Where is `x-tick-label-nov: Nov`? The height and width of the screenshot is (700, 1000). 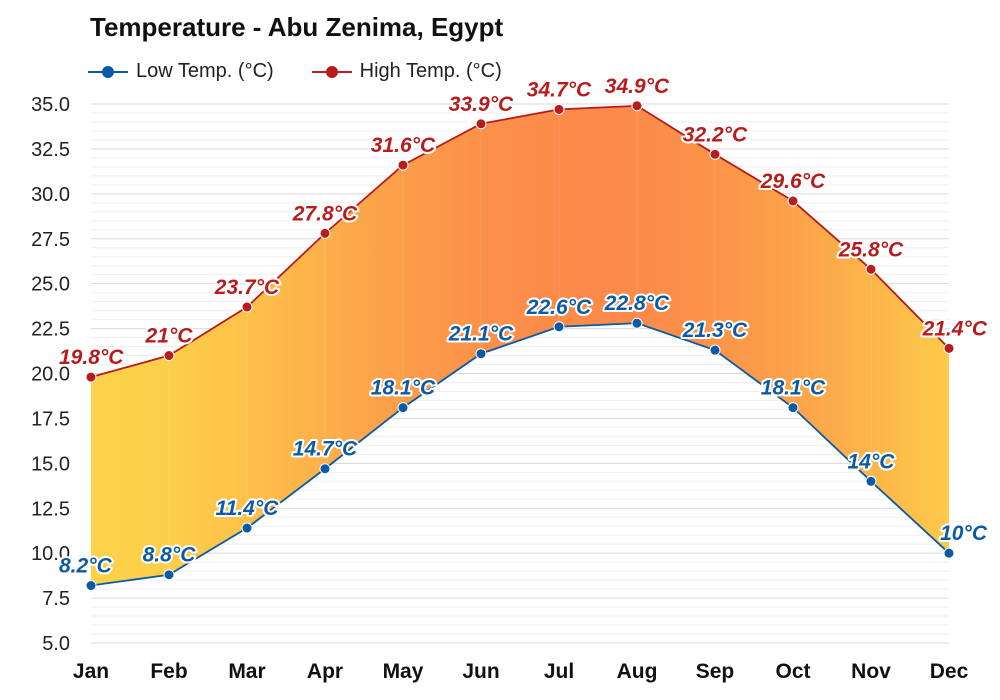
x-tick-label-nov: Nov is located at coordinates (871, 671).